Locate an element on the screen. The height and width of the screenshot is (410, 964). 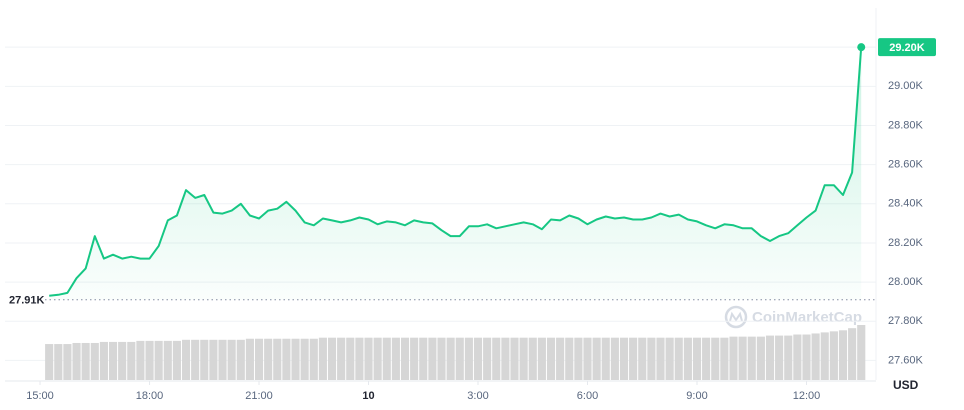
y-tick-label: 27.60K is located at coordinates (906, 360).